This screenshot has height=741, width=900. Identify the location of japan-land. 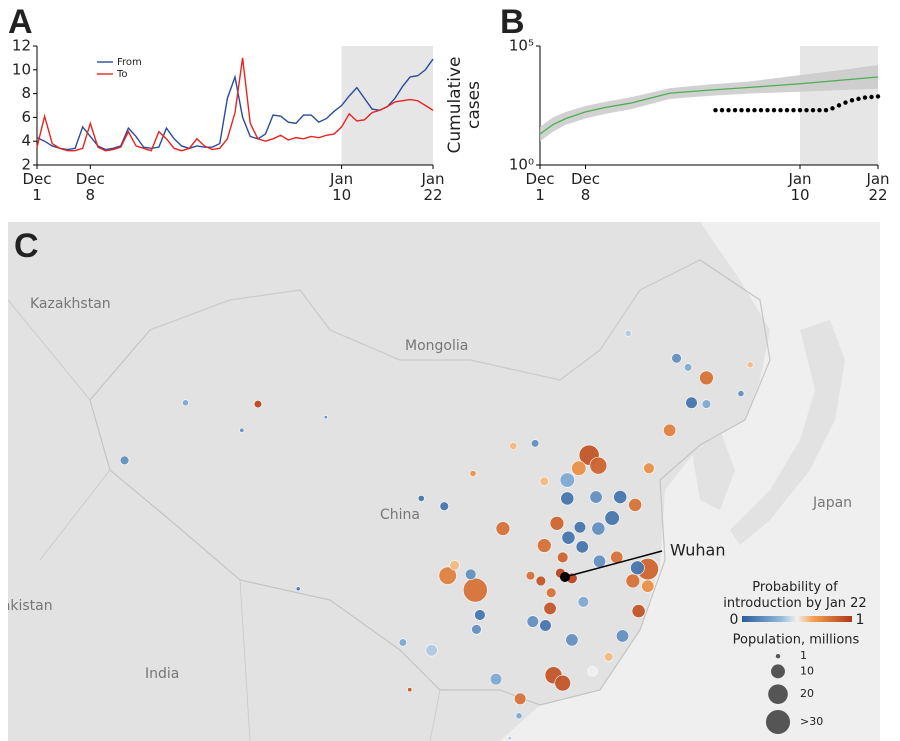
(787, 432).